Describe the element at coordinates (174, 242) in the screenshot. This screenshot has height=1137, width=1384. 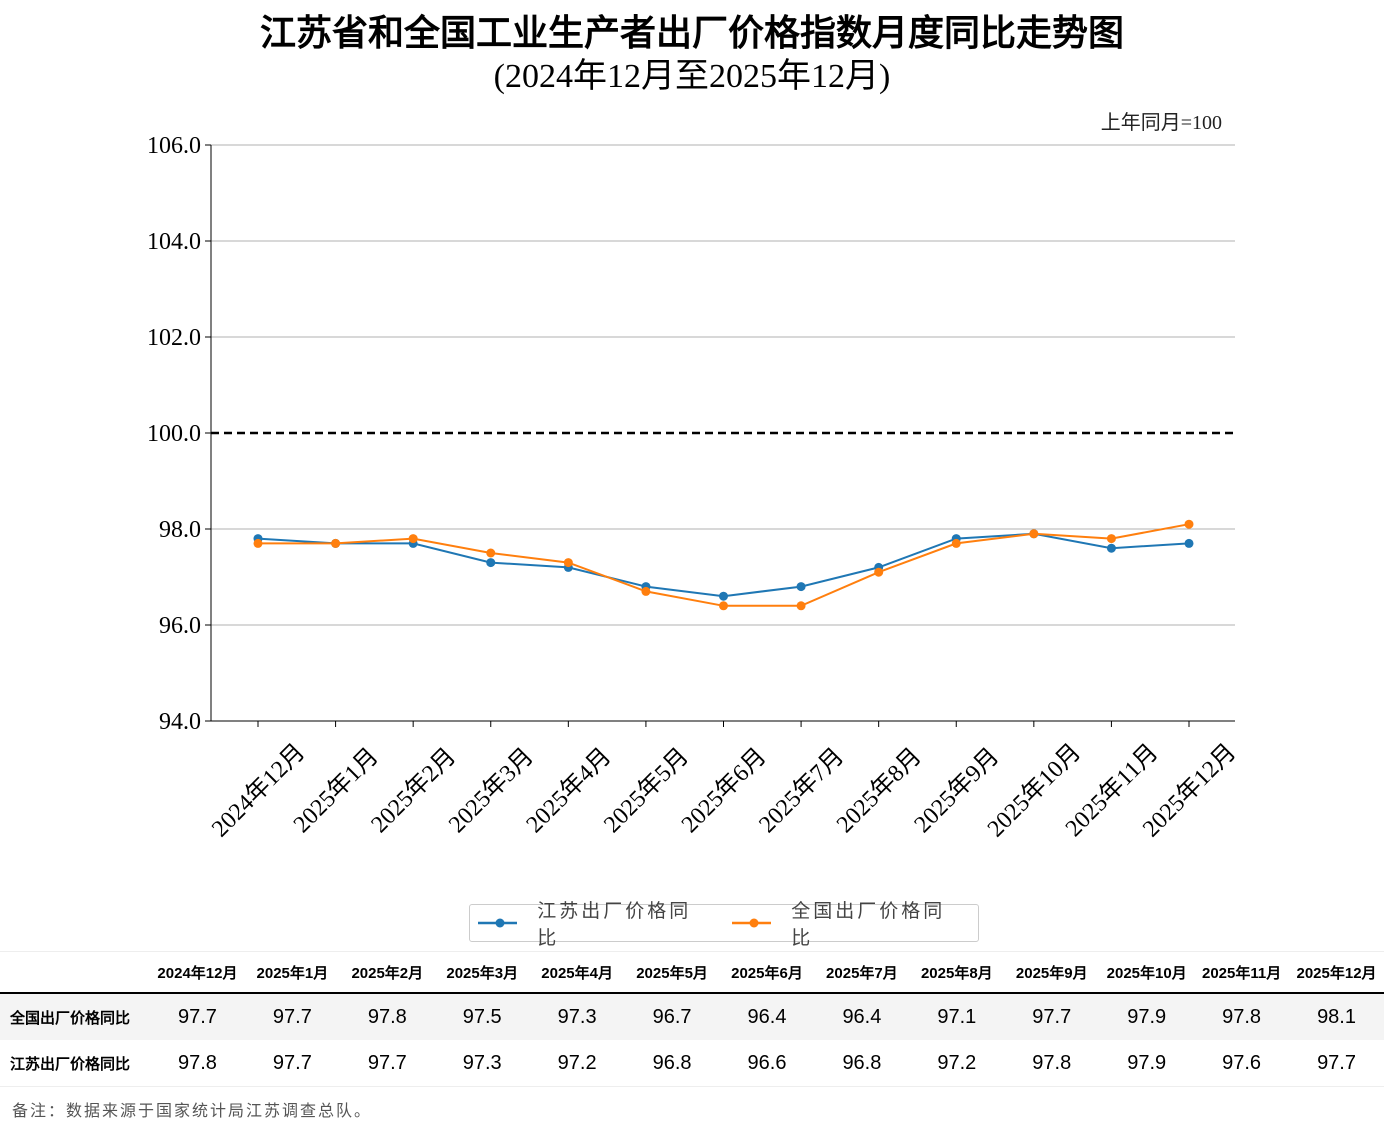
I see `y-tick-label: 104.0` at that location.